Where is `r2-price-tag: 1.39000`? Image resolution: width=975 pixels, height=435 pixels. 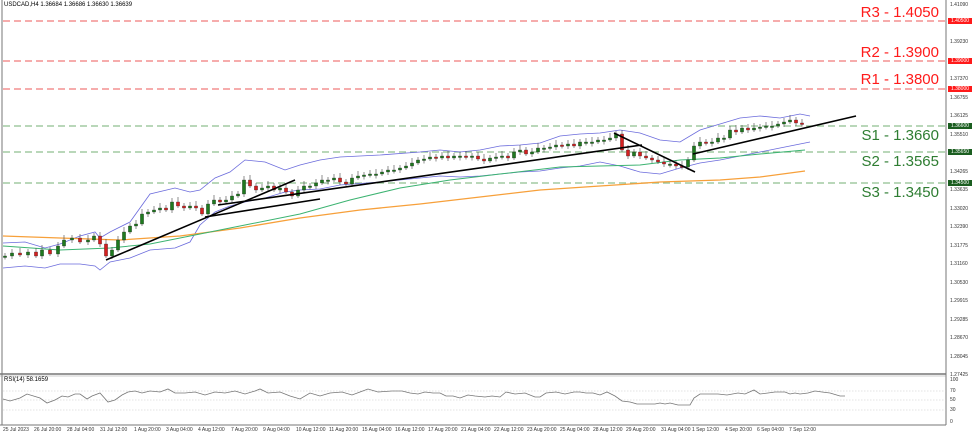
r2-price-tag: 1.39000 is located at coordinates (960, 61).